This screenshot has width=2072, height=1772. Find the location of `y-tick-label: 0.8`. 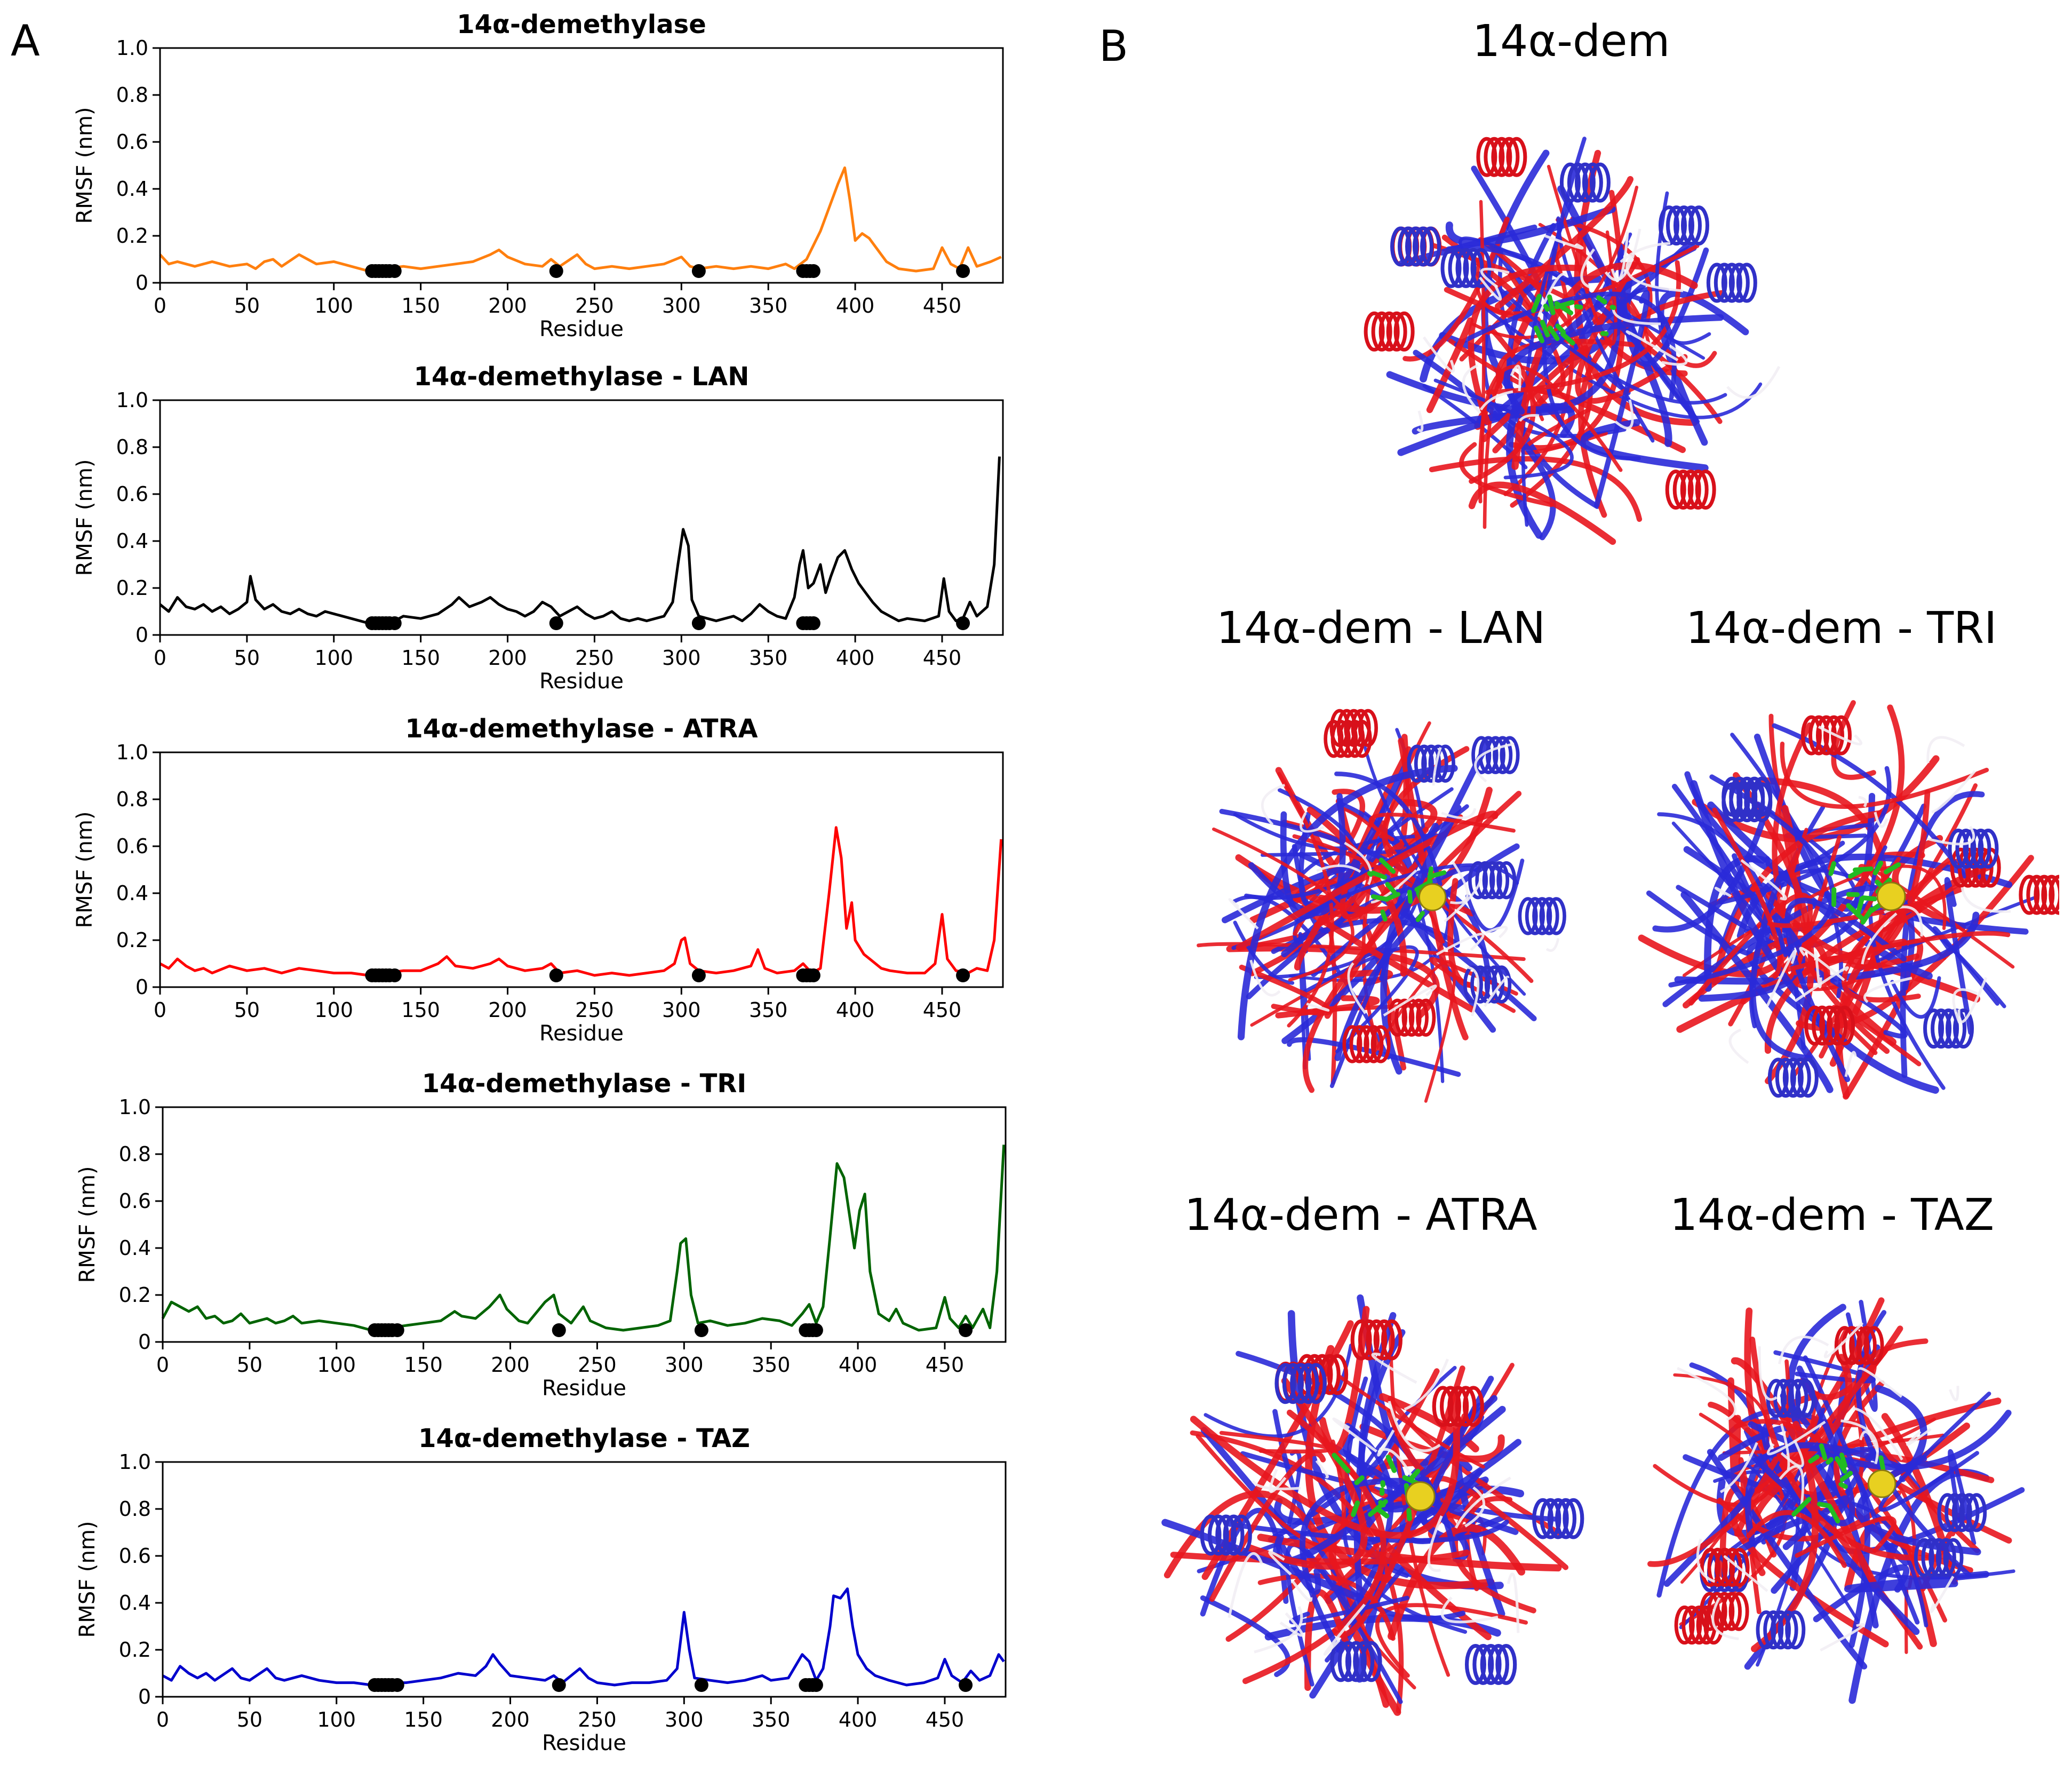

y-tick-label: 0.8 is located at coordinates (132, 95).